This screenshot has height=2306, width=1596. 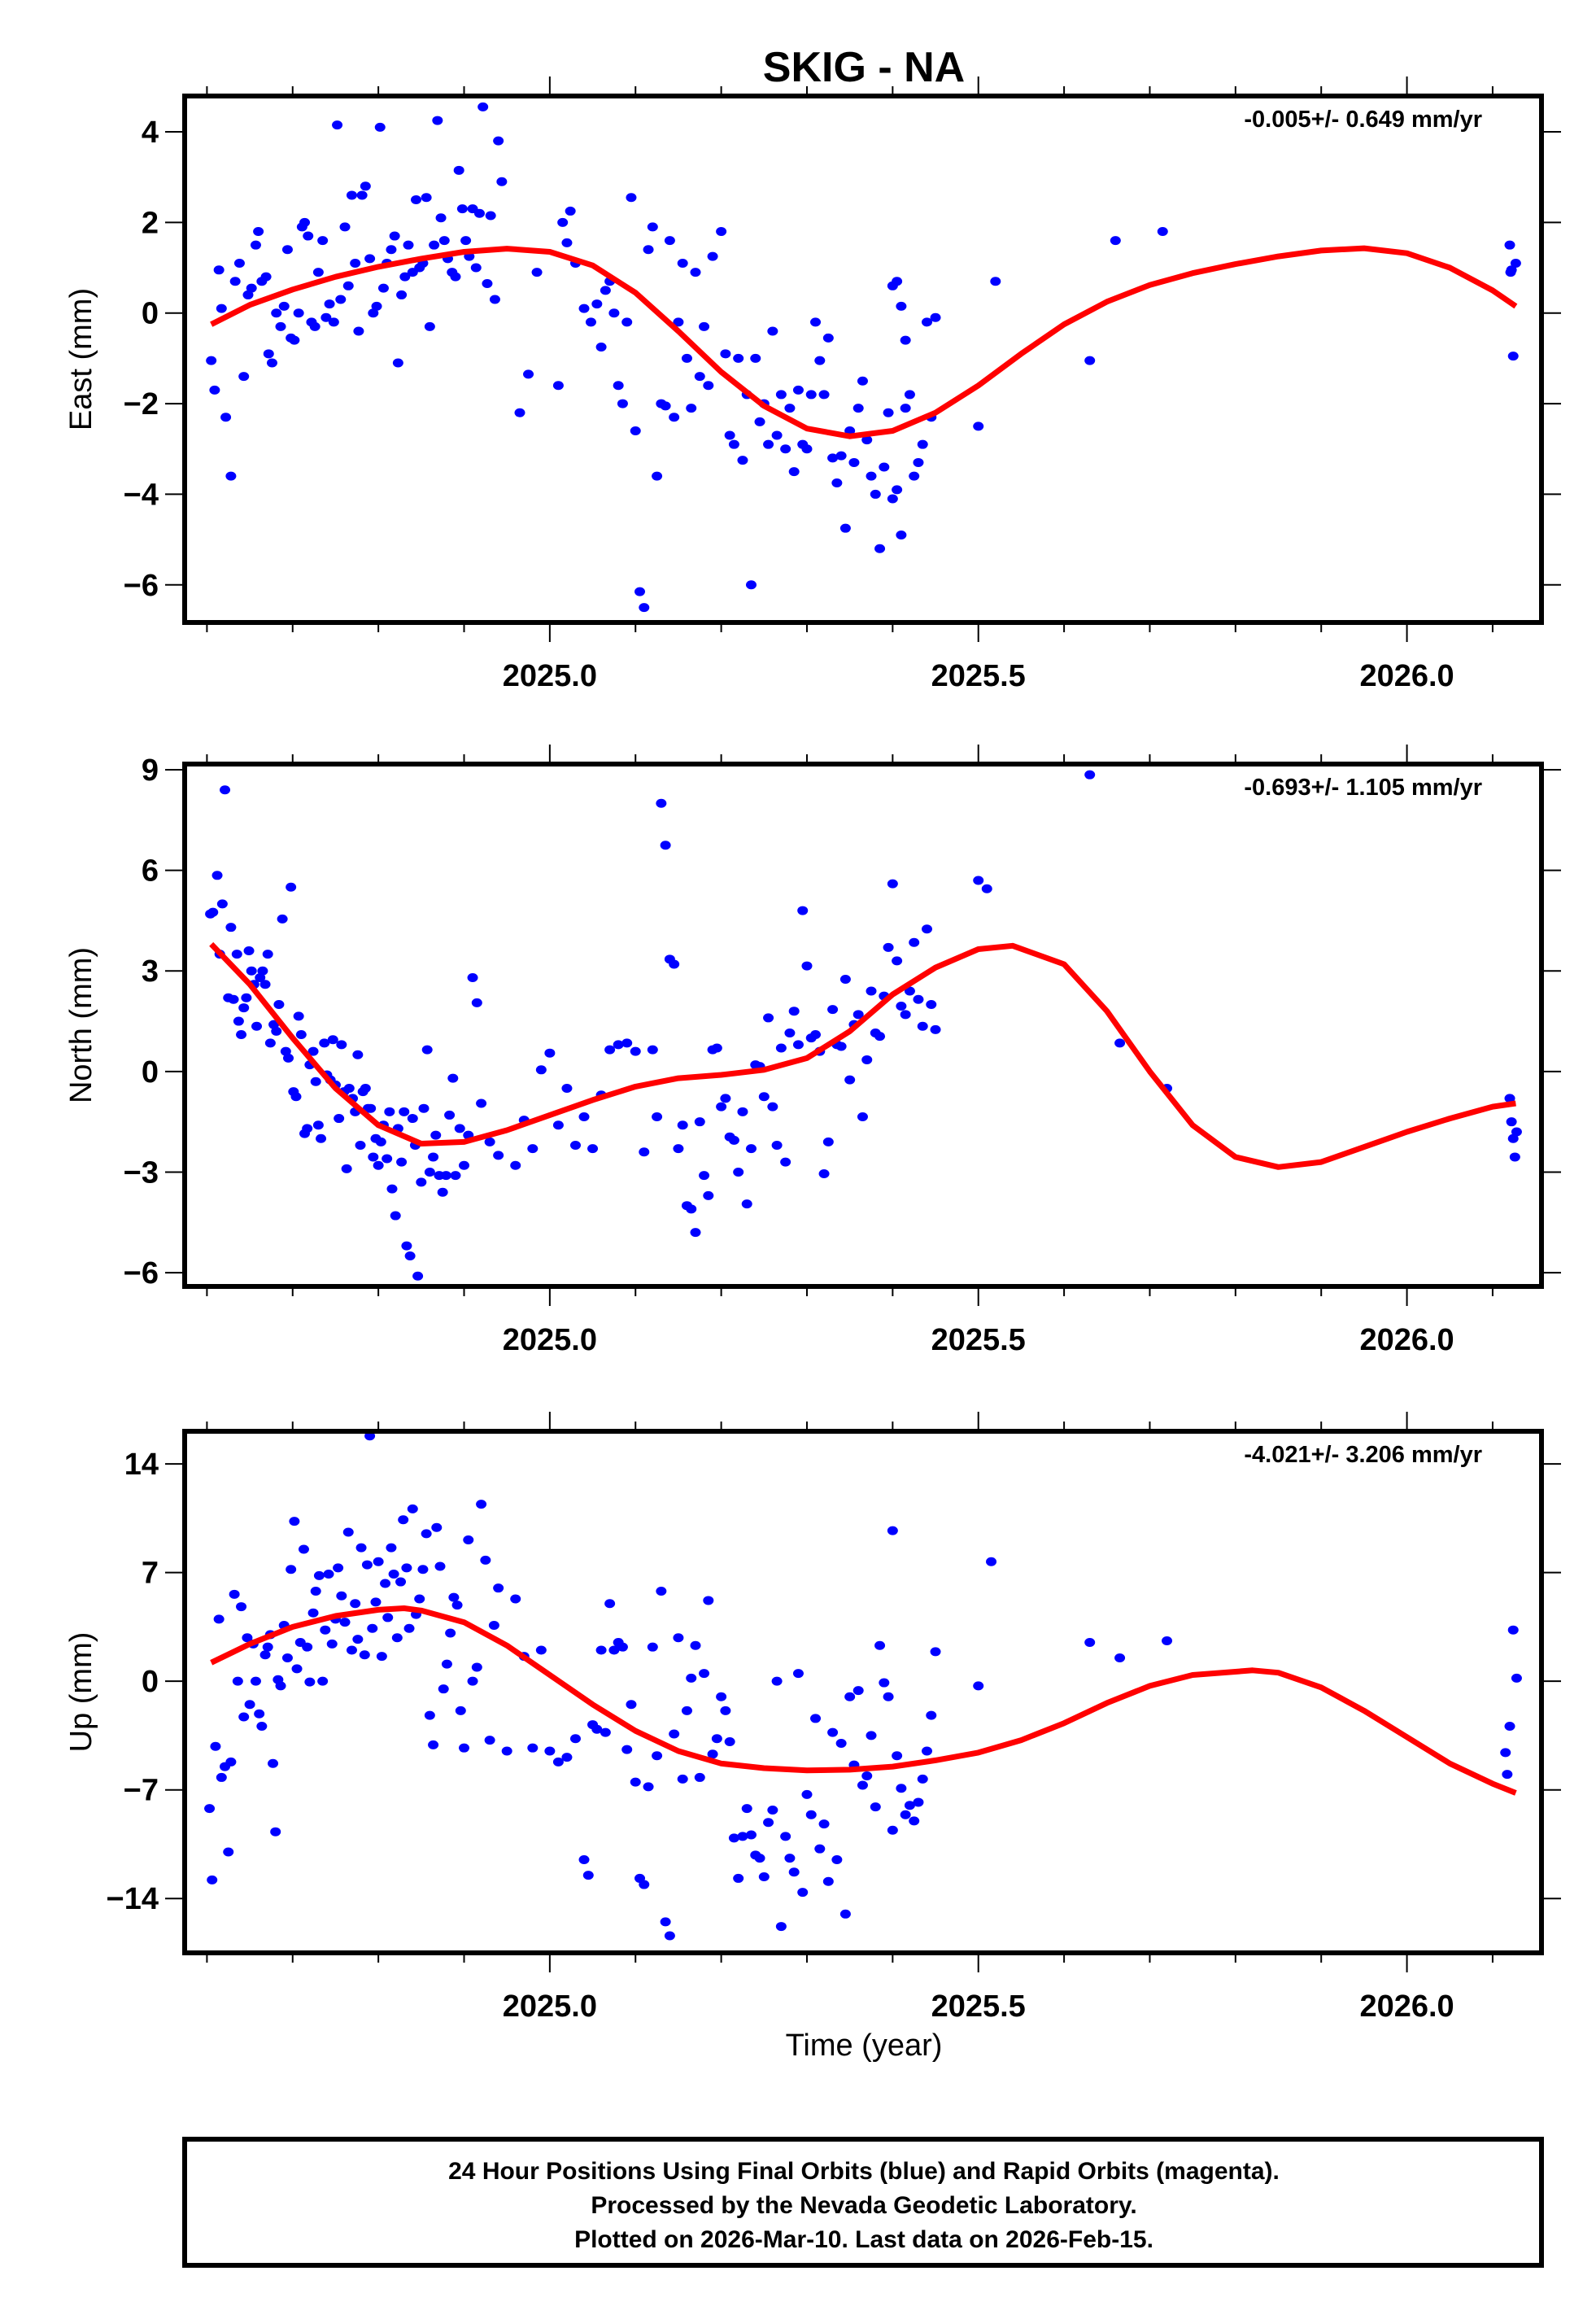 What do you see at coordinates (978, 1340) in the screenshot?
I see `x-tick-label: 2025.5` at bounding box center [978, 1340].